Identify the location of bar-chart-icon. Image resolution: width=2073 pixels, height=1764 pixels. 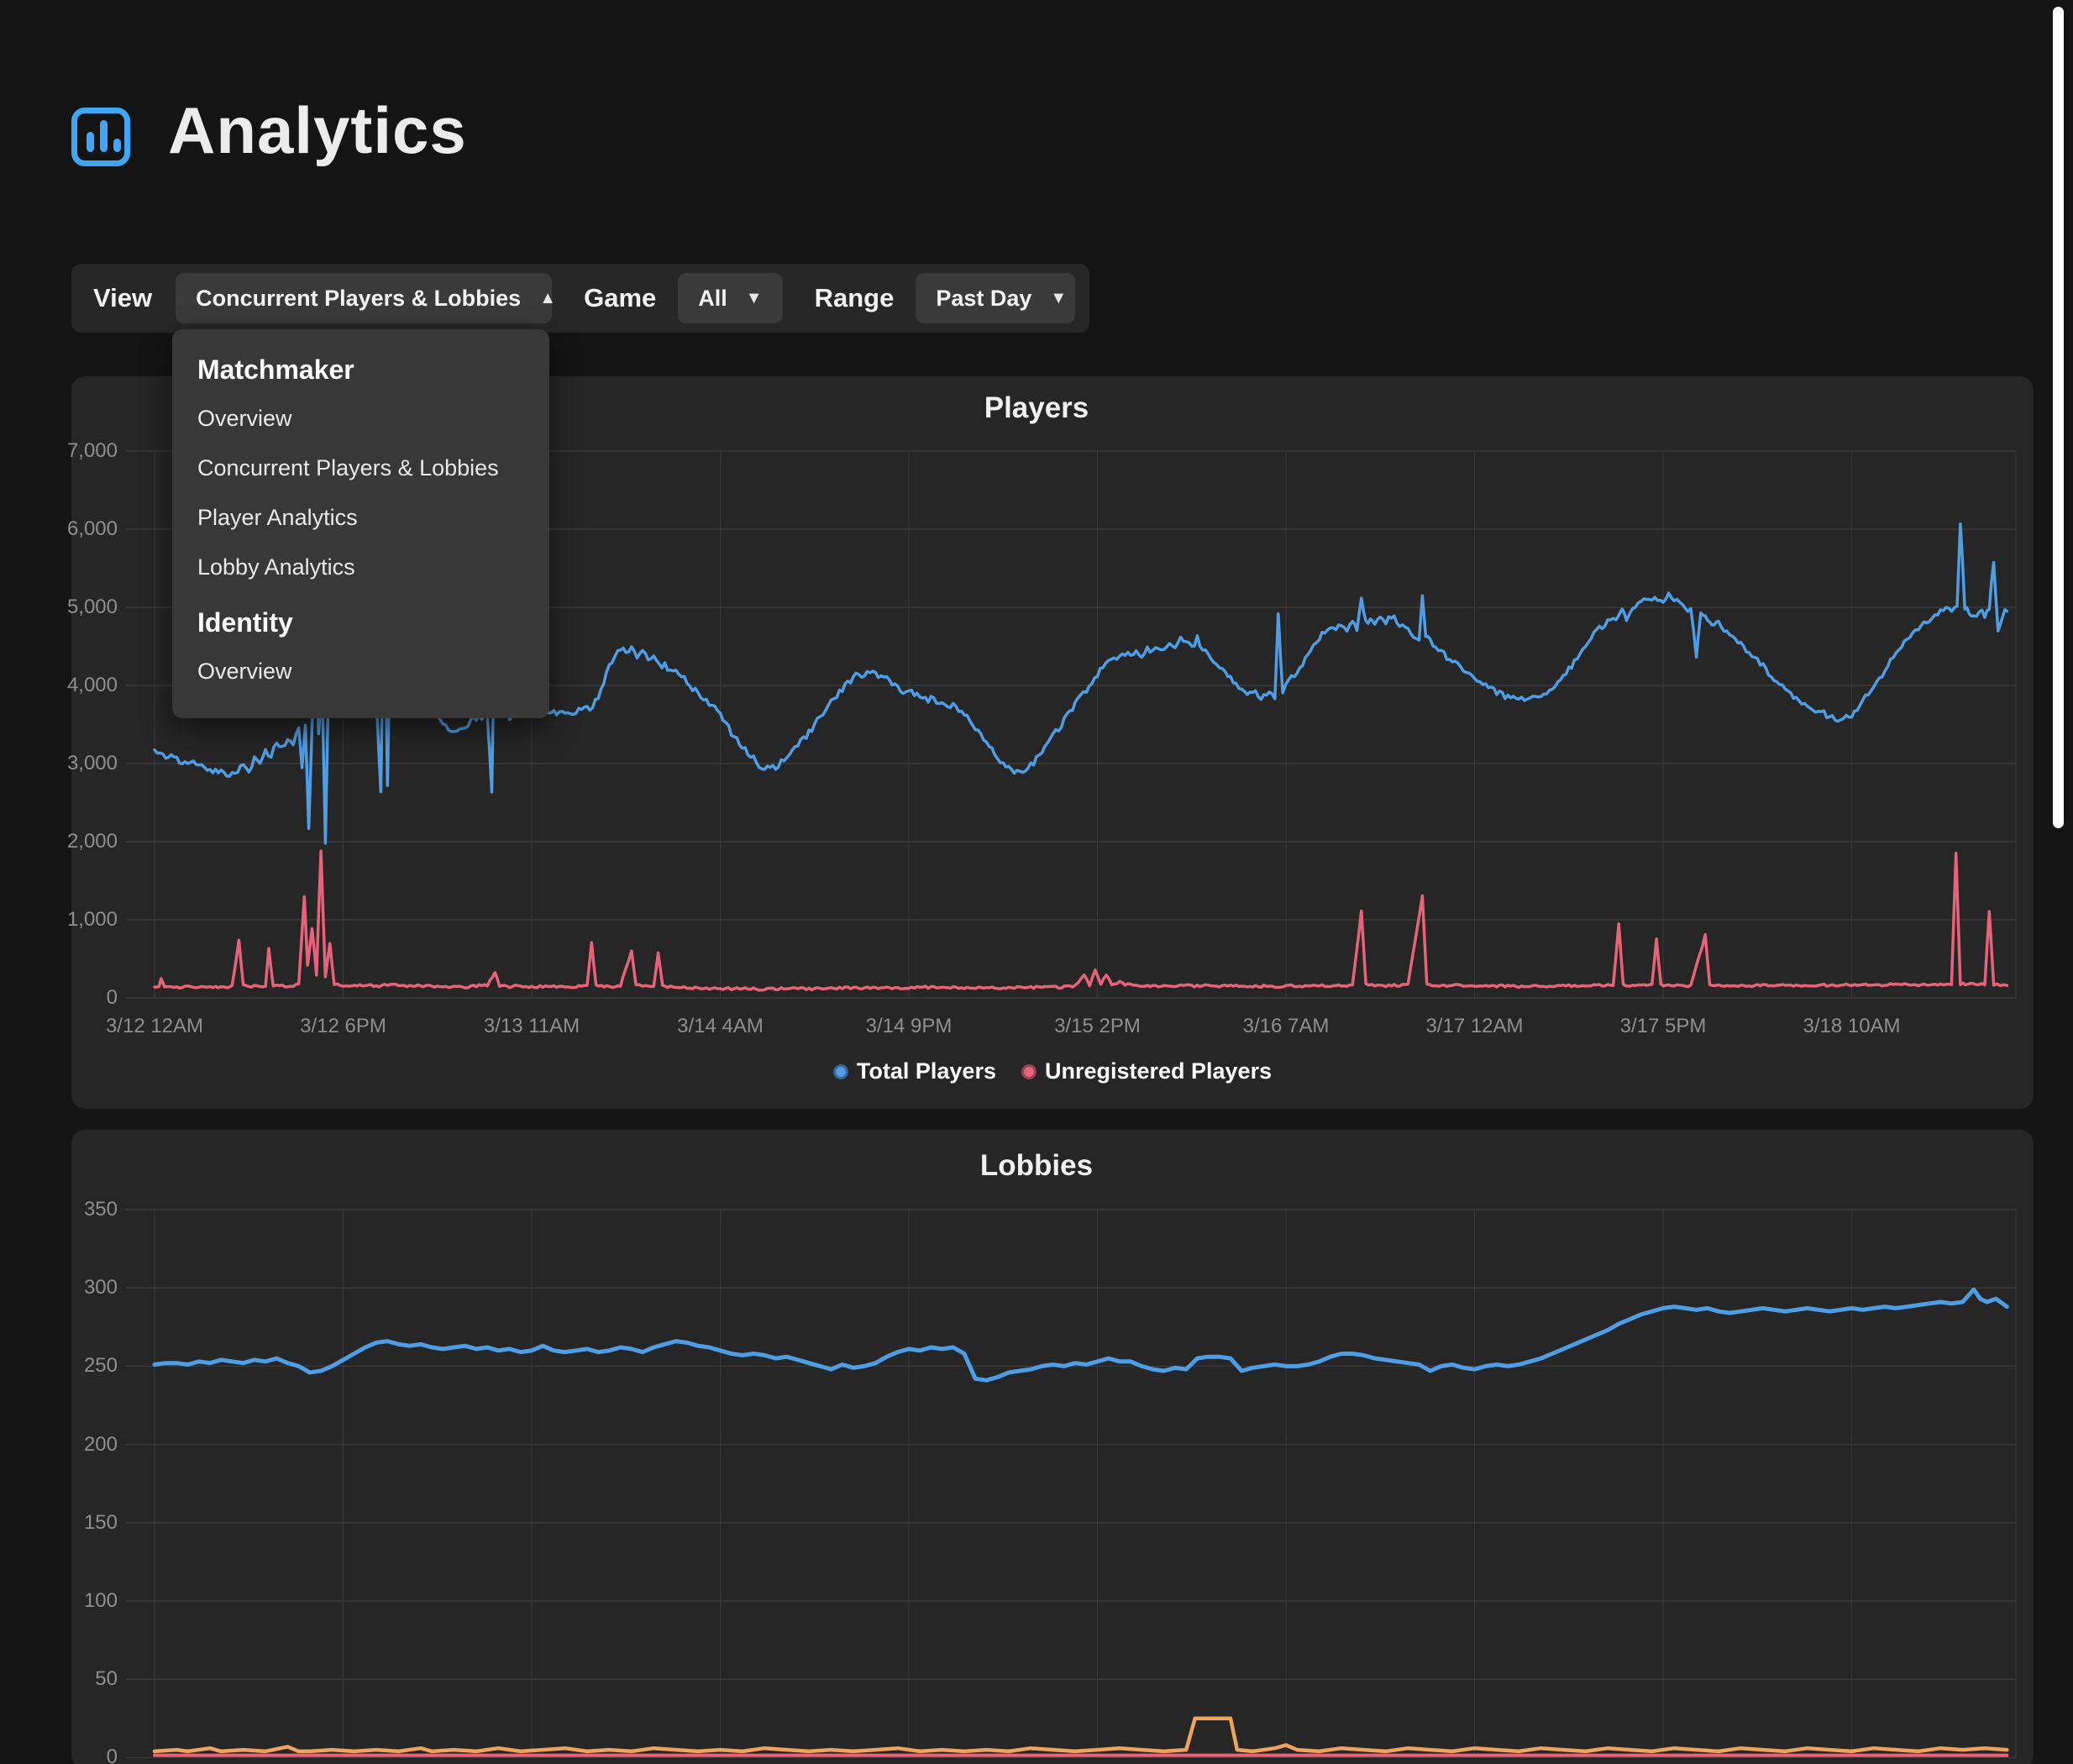
(100, 137).